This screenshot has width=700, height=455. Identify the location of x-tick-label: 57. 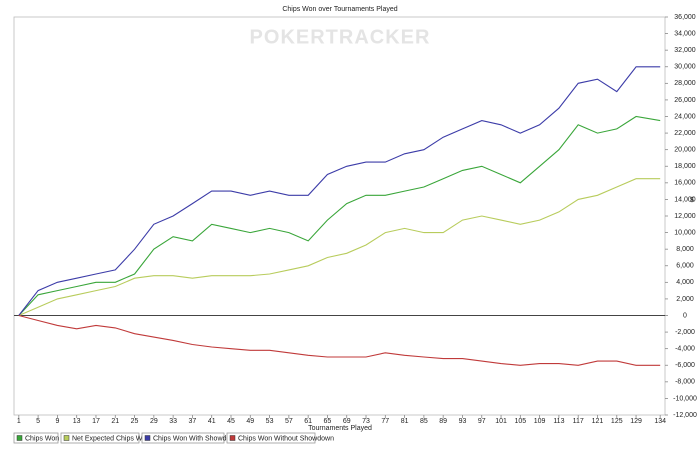
(289, 421).